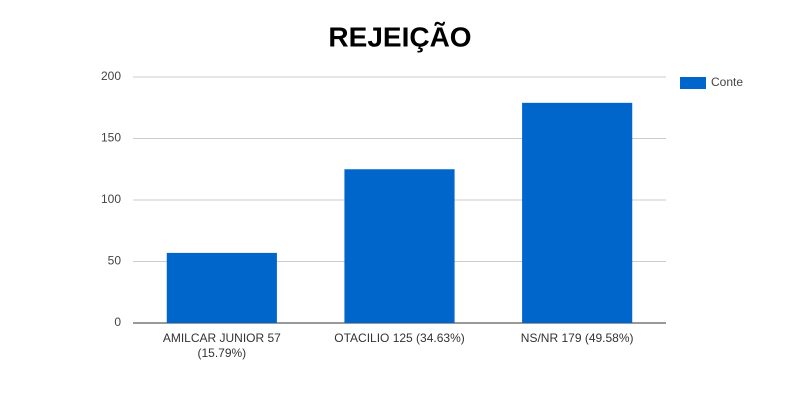  I want to click on y-tick-label: 100, so click(111, 199).